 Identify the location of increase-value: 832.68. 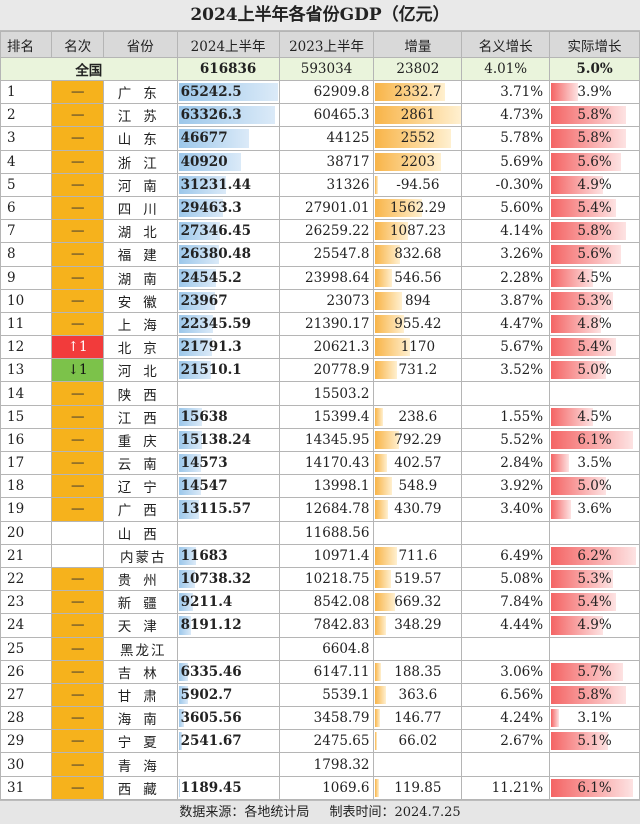
(418, 254).